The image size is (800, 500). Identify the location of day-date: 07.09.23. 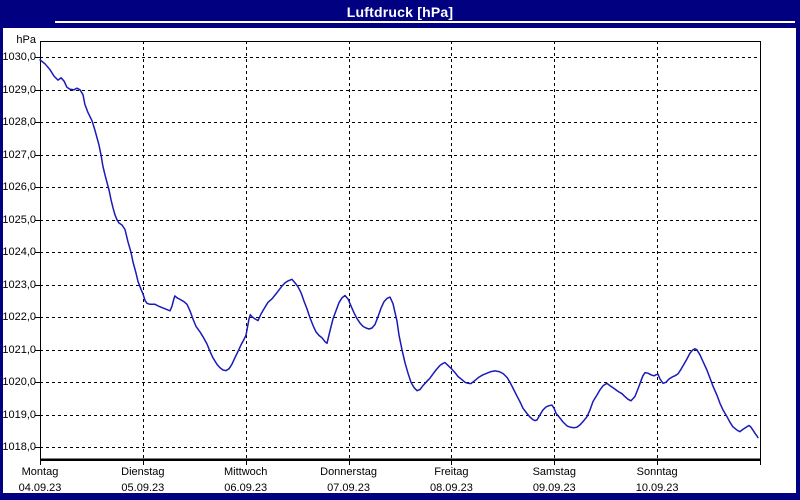
(348, 488).